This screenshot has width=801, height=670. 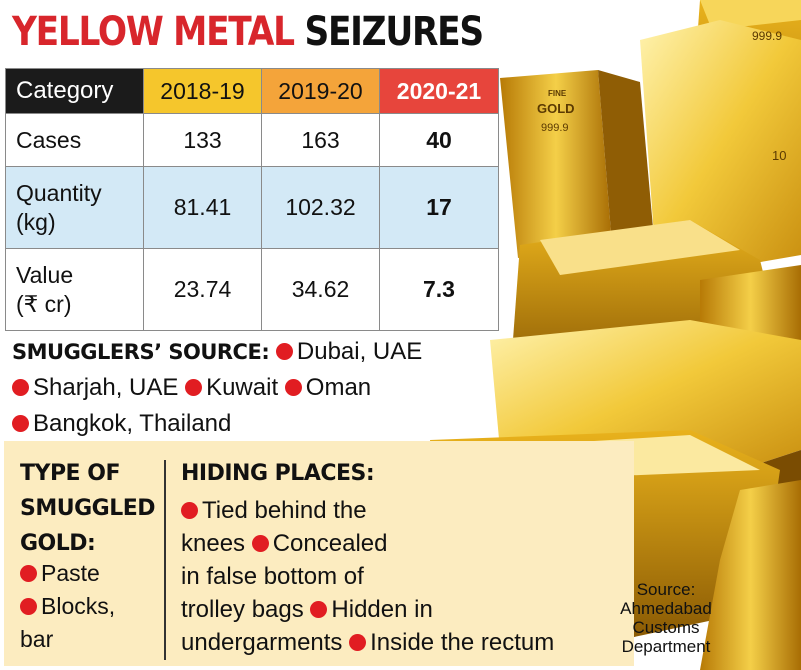 What do you see at coordinates (557, 93) in the screenshot?
I see `bar-stamp: FINE` at bounding box center [557, 93].